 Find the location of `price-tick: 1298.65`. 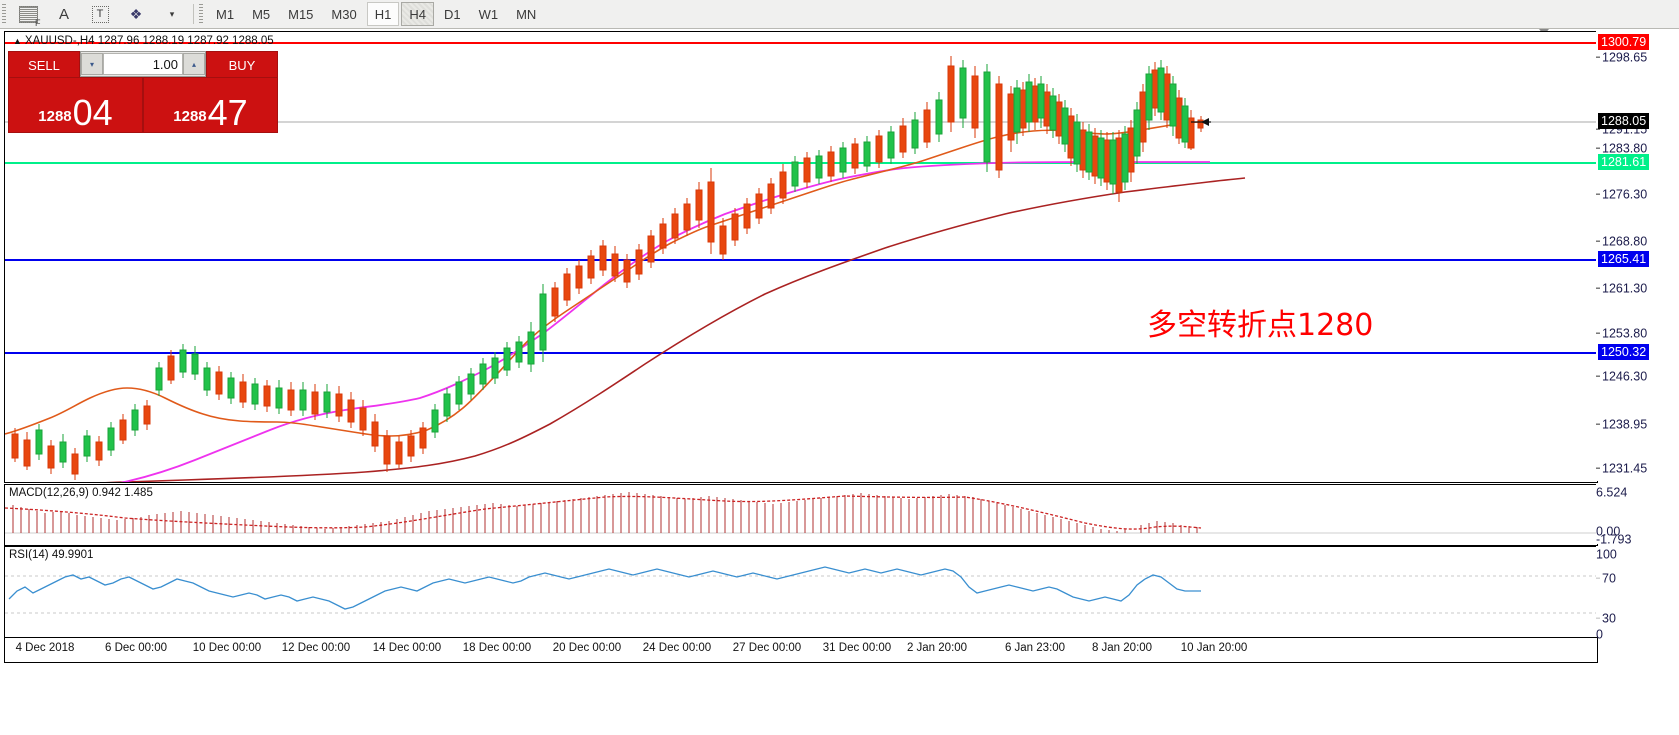

price-tick: 1298.65 is located at coordinates (1621, 57).